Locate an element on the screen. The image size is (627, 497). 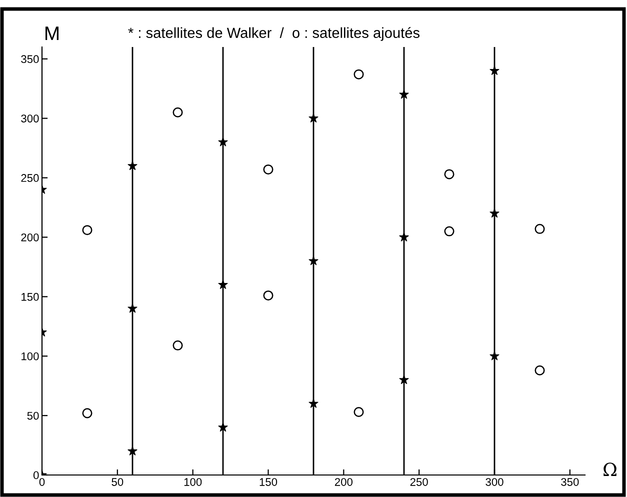
x-tick-label: 150 is located at coordinates (269, 482).